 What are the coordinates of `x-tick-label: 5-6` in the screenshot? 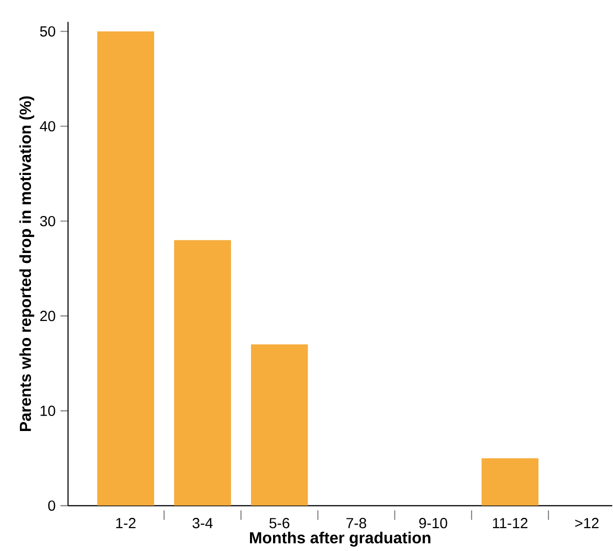 It's located at (279, 523).